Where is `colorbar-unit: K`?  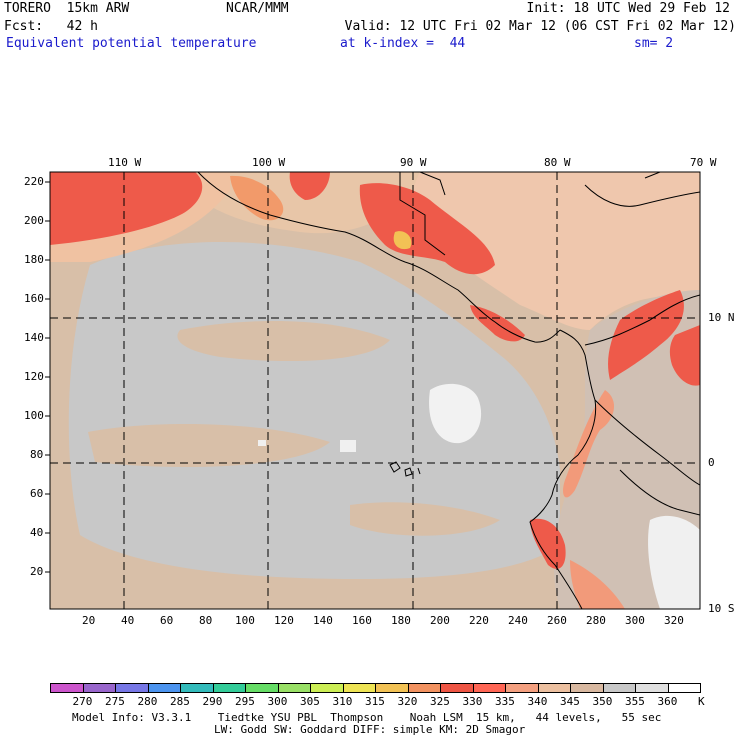 colorbar-unit: K is located at coordinates (701, 701).